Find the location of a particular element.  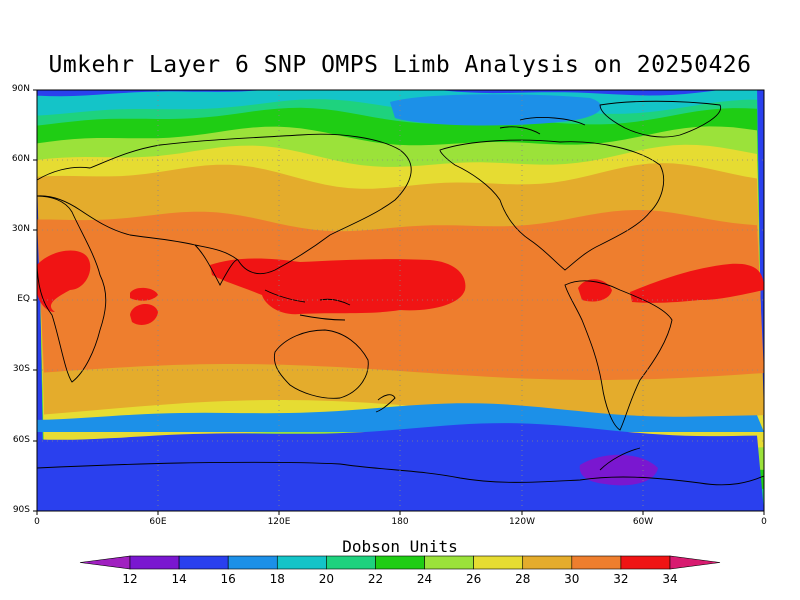

lon-label-0: 0 is located at coordinates (37, 522).